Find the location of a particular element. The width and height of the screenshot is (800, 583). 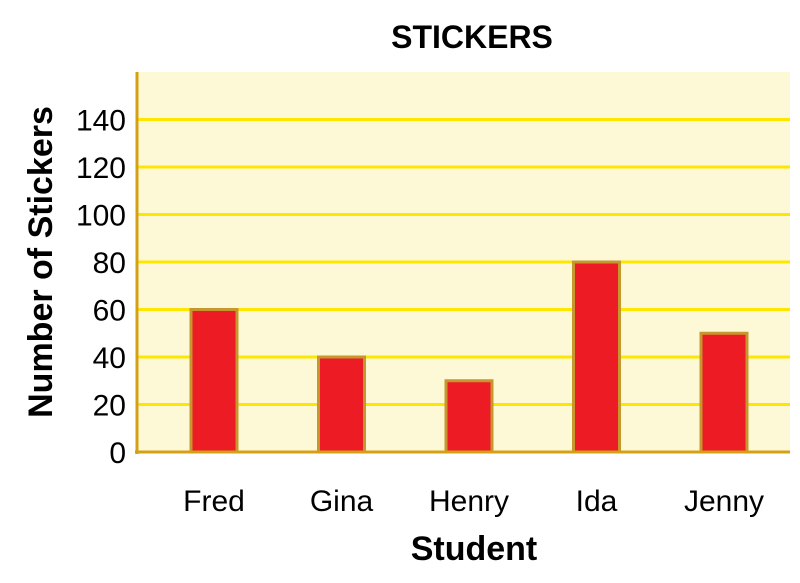

bar-fred is located at coordinates (214, 381).